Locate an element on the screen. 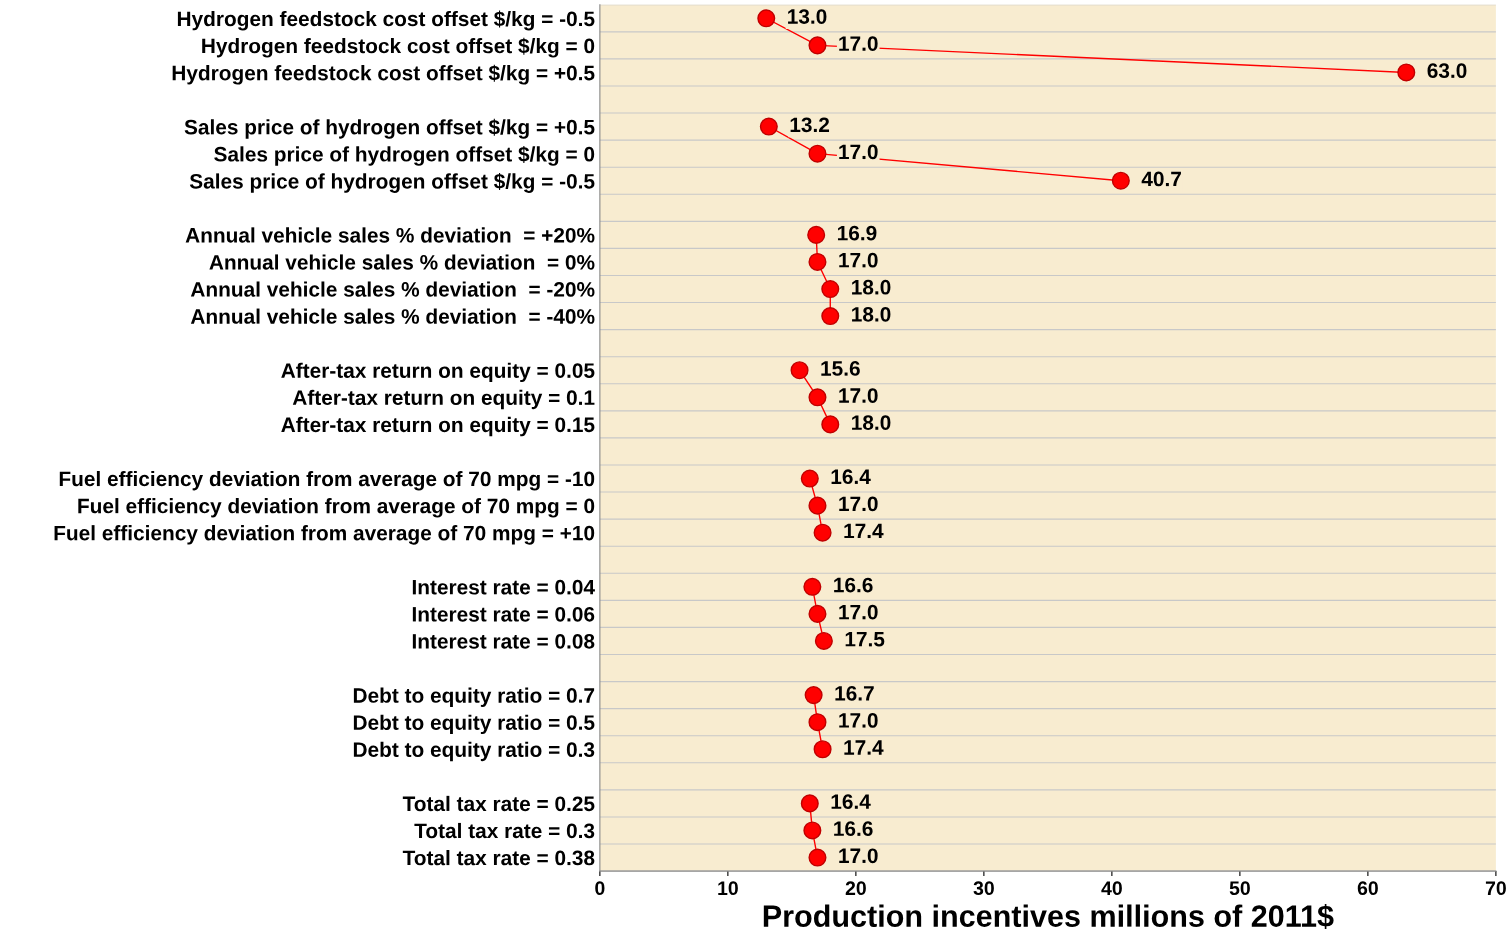 Image resolution: width=1511 pixels, height=952 pixels. data-label: 16.9 is located at coordinates (857, 233).